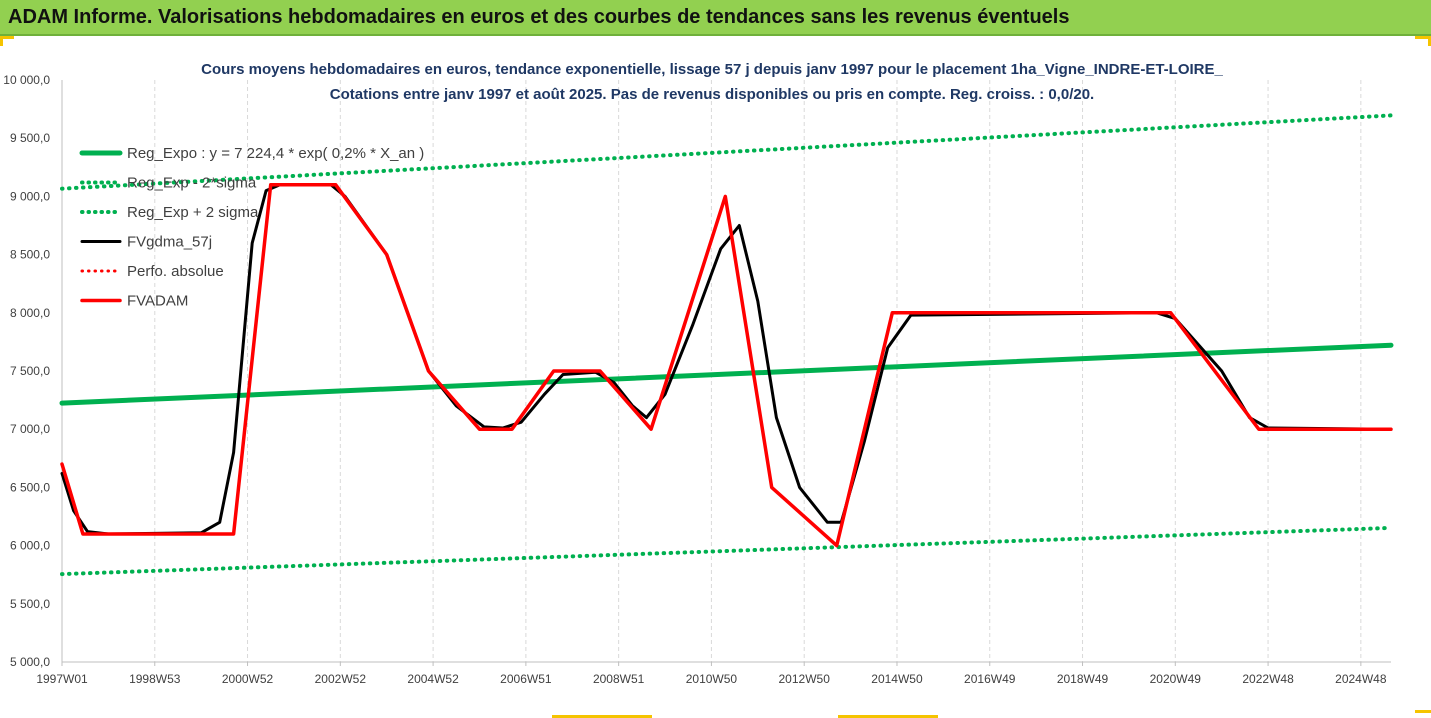 The image size is (1431, 718). I want to click on y-tick-label: 6 500,0, so click(30, 487).